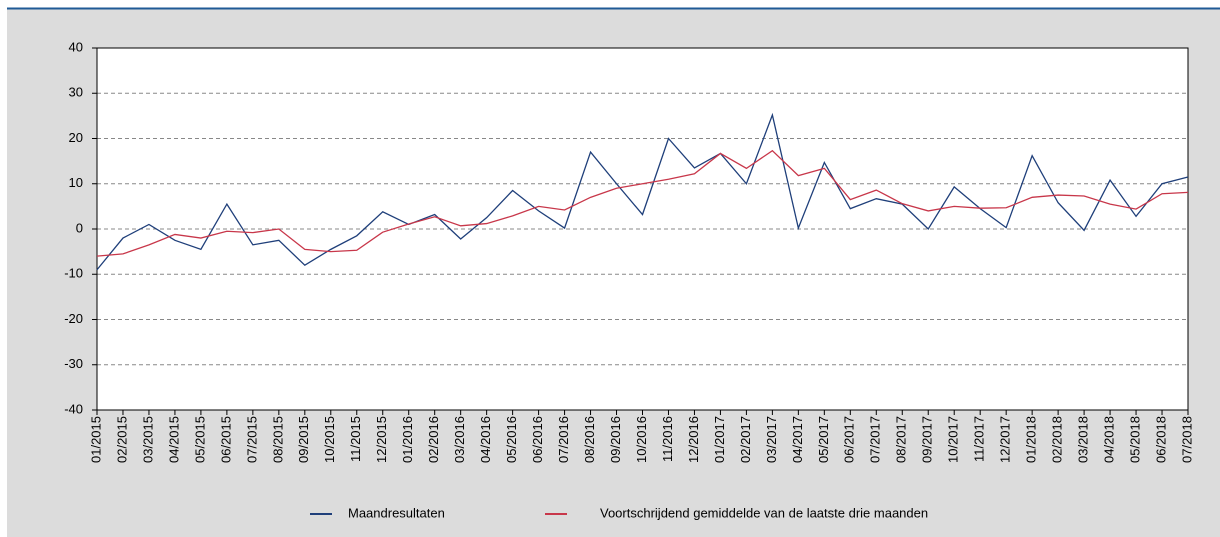 Image resolution: width=1220 pixels, height=537 pixels. Describe the element at coordinates (225, 439) in the screenshot. I see `x-tick-label: 06/2015` at that location.